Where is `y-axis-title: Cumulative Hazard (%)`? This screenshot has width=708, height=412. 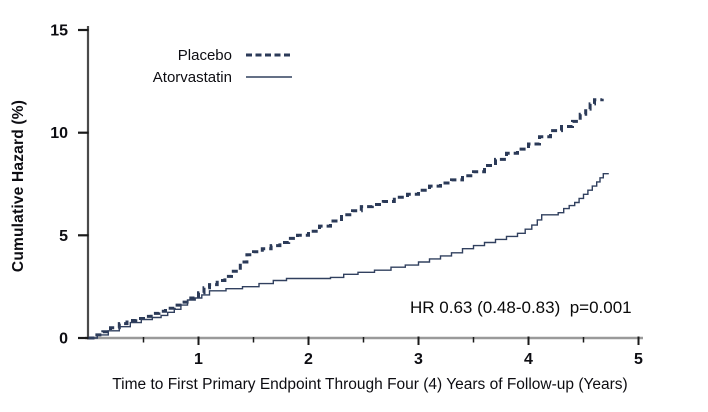 y-axis-title: Cumulative Hazard (%) is located at coordinates (18, 186).